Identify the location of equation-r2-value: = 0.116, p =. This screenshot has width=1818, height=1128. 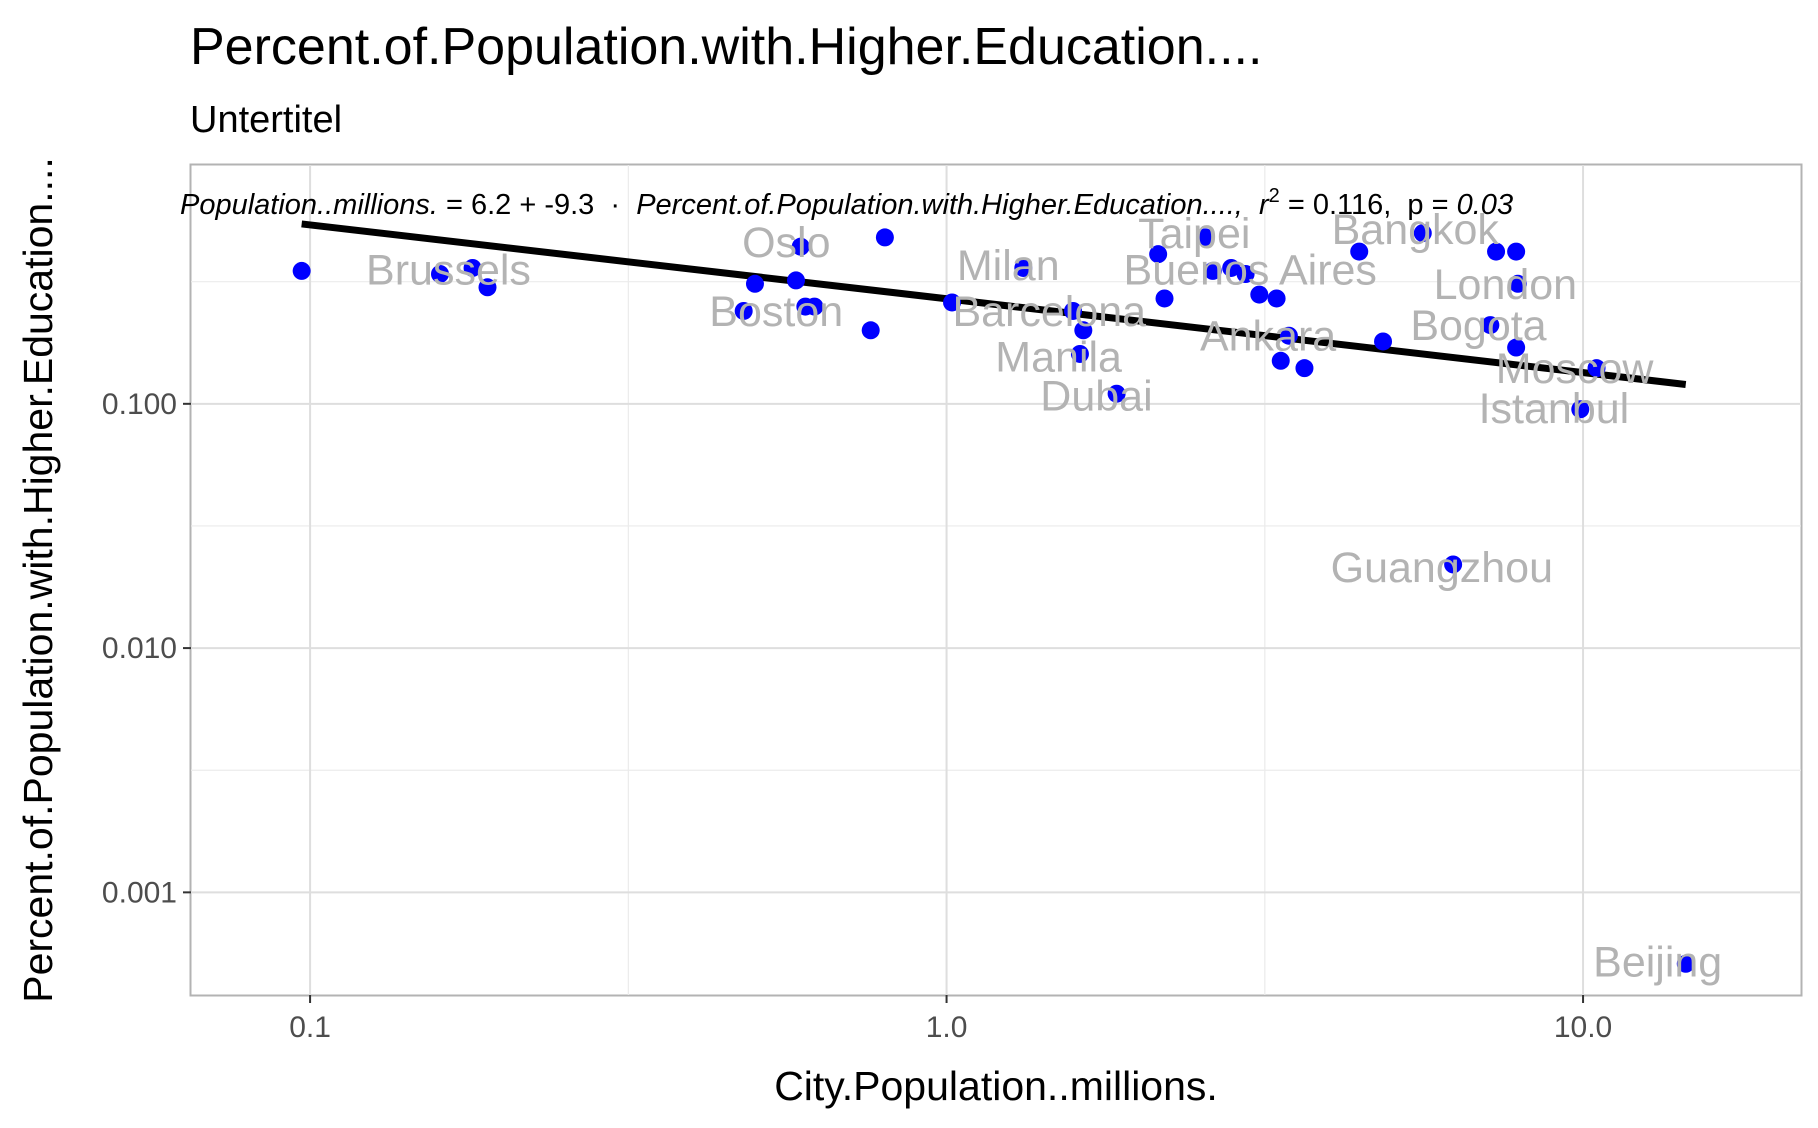
(1368, 205).